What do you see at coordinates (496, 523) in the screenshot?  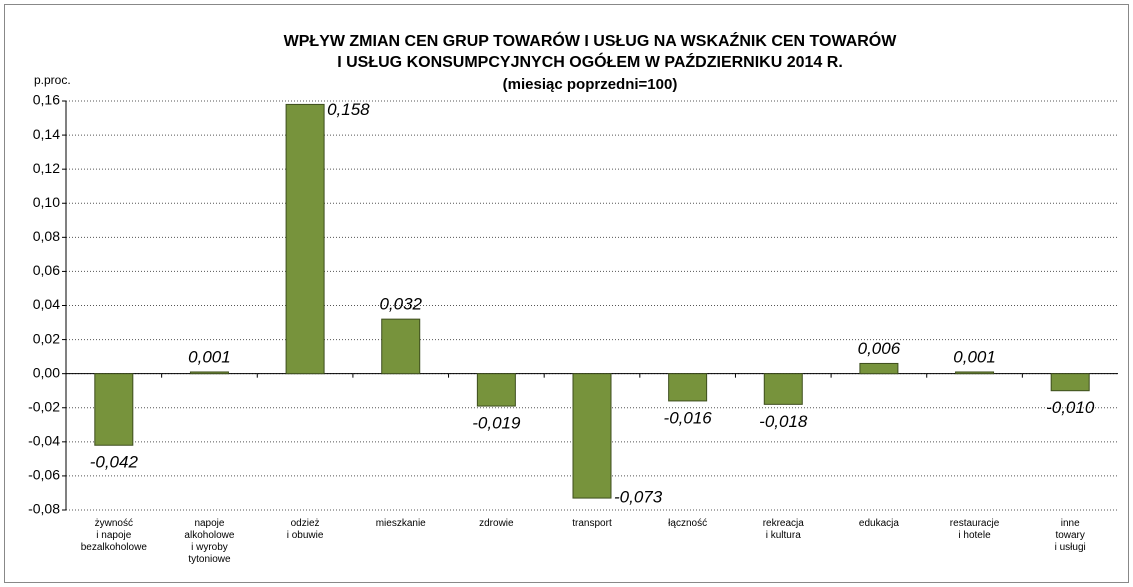 I see `x-tick-label: zdrowie` at bounding box center [496, 523].